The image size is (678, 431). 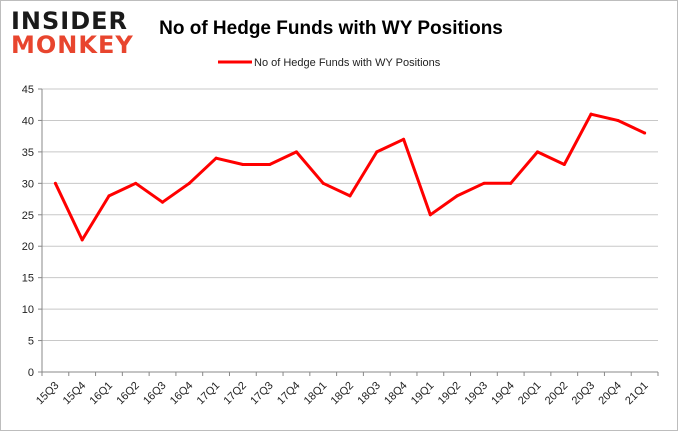 What do you see at coordinates (182, 394) in the screenshot?
I see `x-tick-label: 16Q4` at bounding box center [182, 394].